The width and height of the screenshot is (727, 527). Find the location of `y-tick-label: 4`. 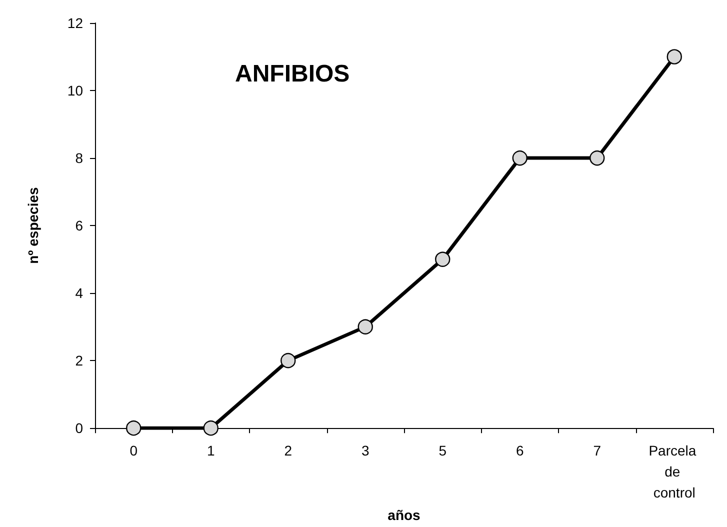

y-tick-label: 4 is located at coordinates (79, 293).